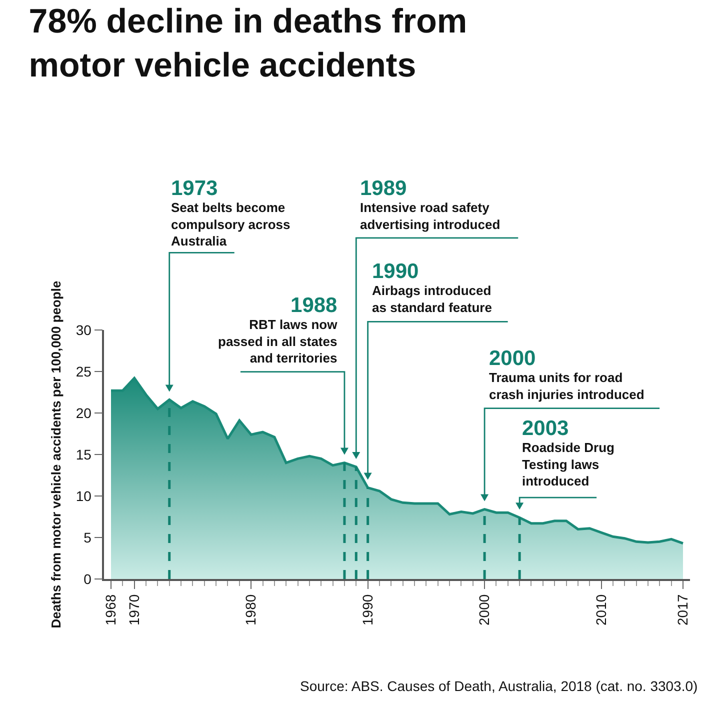 The width and height of the screenshot is (720, 720). What do you see at coordinates (682, 610) in the screenshot?
I see `x-tick-label: 2017` at bounding box center [682, 610].